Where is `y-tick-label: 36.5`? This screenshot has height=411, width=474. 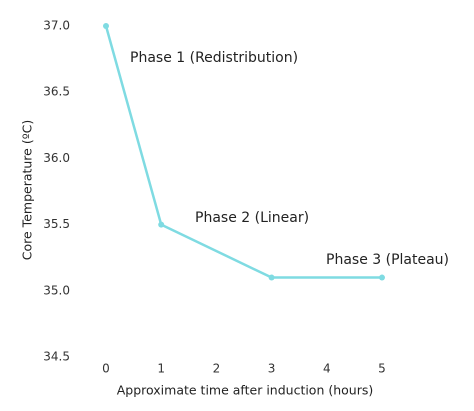
y-tick-label: 36.5 is located at coordinates (56, 92).